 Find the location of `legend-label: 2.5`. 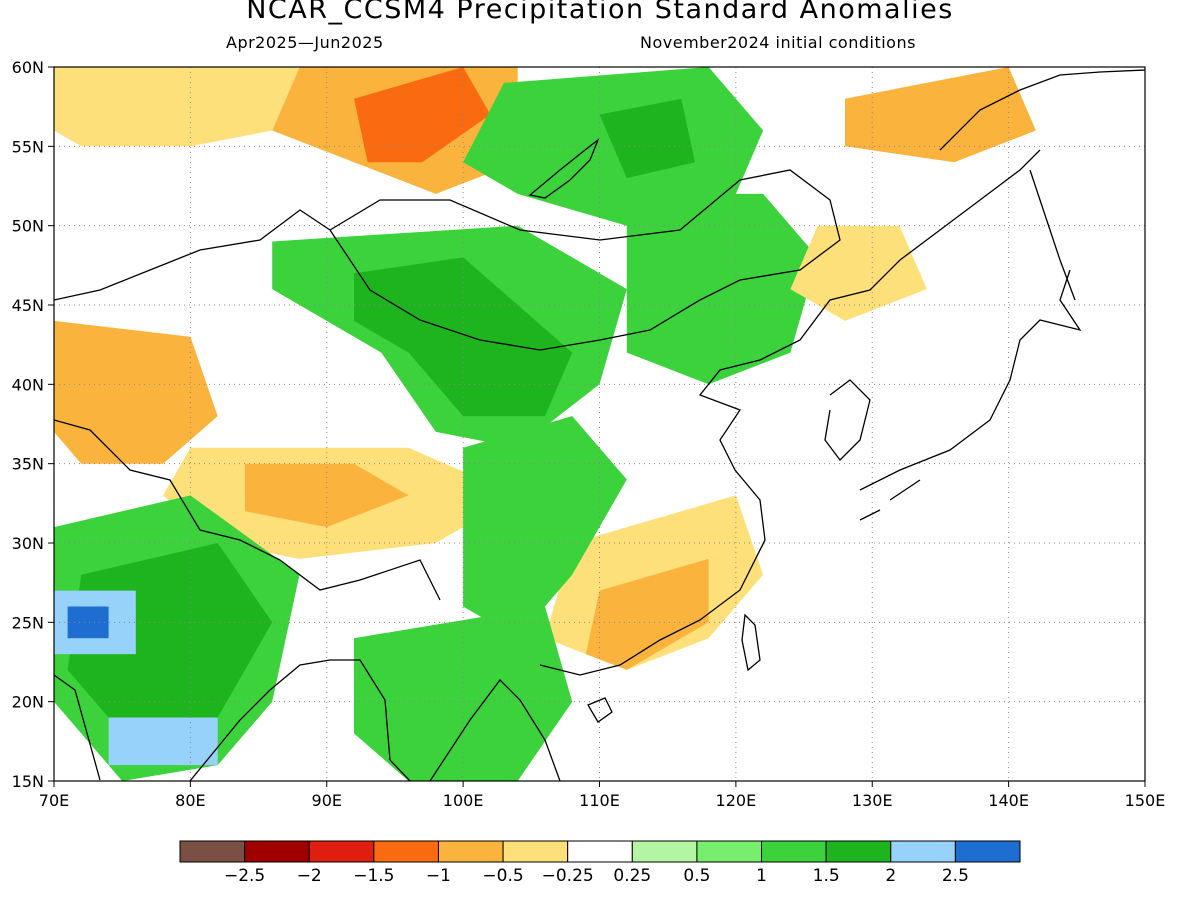

legend-label: 2.5 is located at coordinates (955, 876).